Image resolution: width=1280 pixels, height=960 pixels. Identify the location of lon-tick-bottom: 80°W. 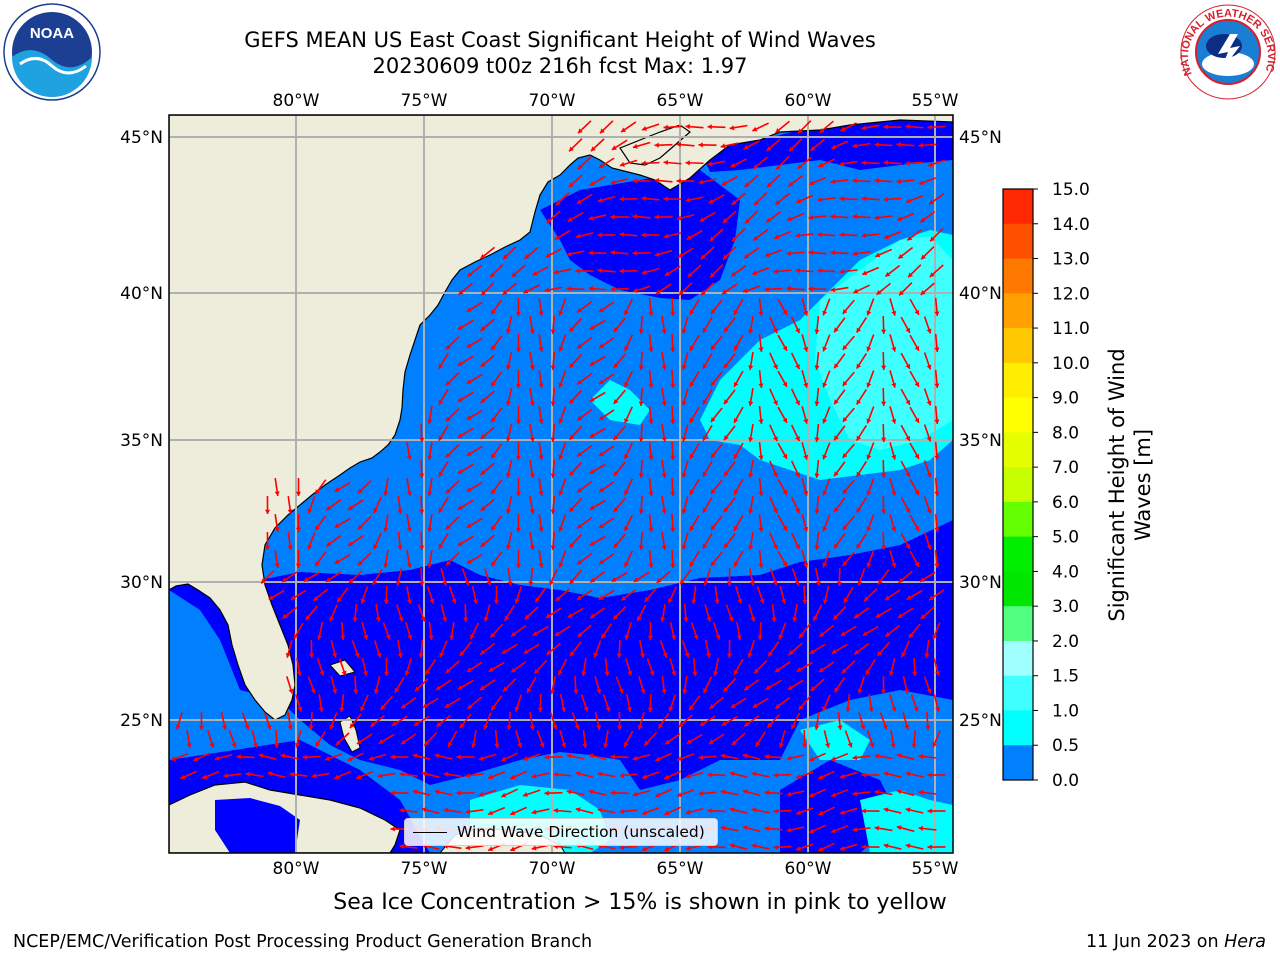
(296, 869).